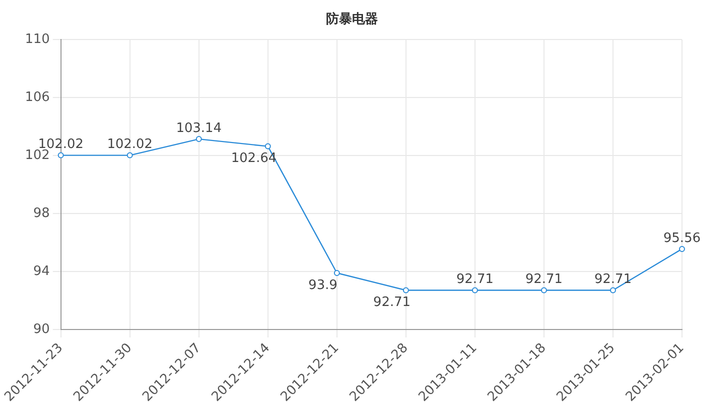 The image size is (720, 412). What do you see at coordinates (199, 128) in the screenshot?
I see `data-label: 103.14` at bounding box center [199, 128].